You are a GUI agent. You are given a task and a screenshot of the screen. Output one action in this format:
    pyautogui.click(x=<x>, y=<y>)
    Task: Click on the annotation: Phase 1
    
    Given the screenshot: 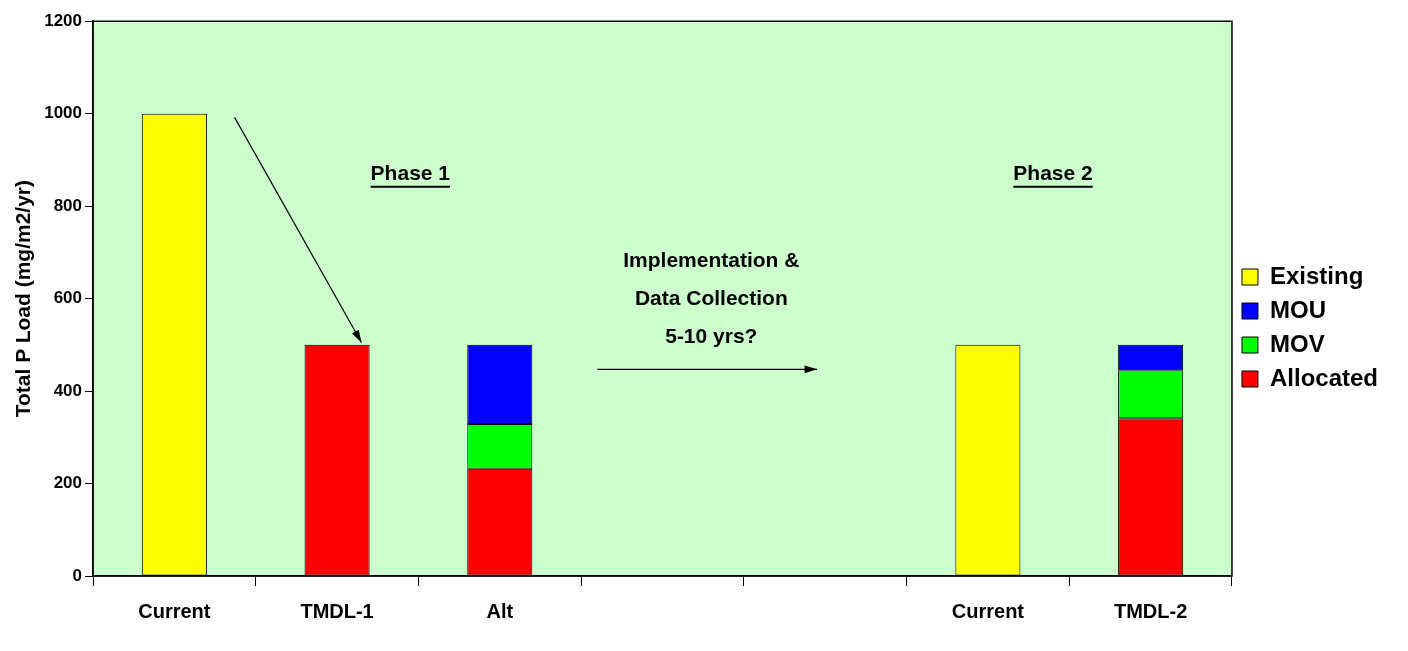 What is the action you would take?
    pyautogui.click(x=410, y=172)
    